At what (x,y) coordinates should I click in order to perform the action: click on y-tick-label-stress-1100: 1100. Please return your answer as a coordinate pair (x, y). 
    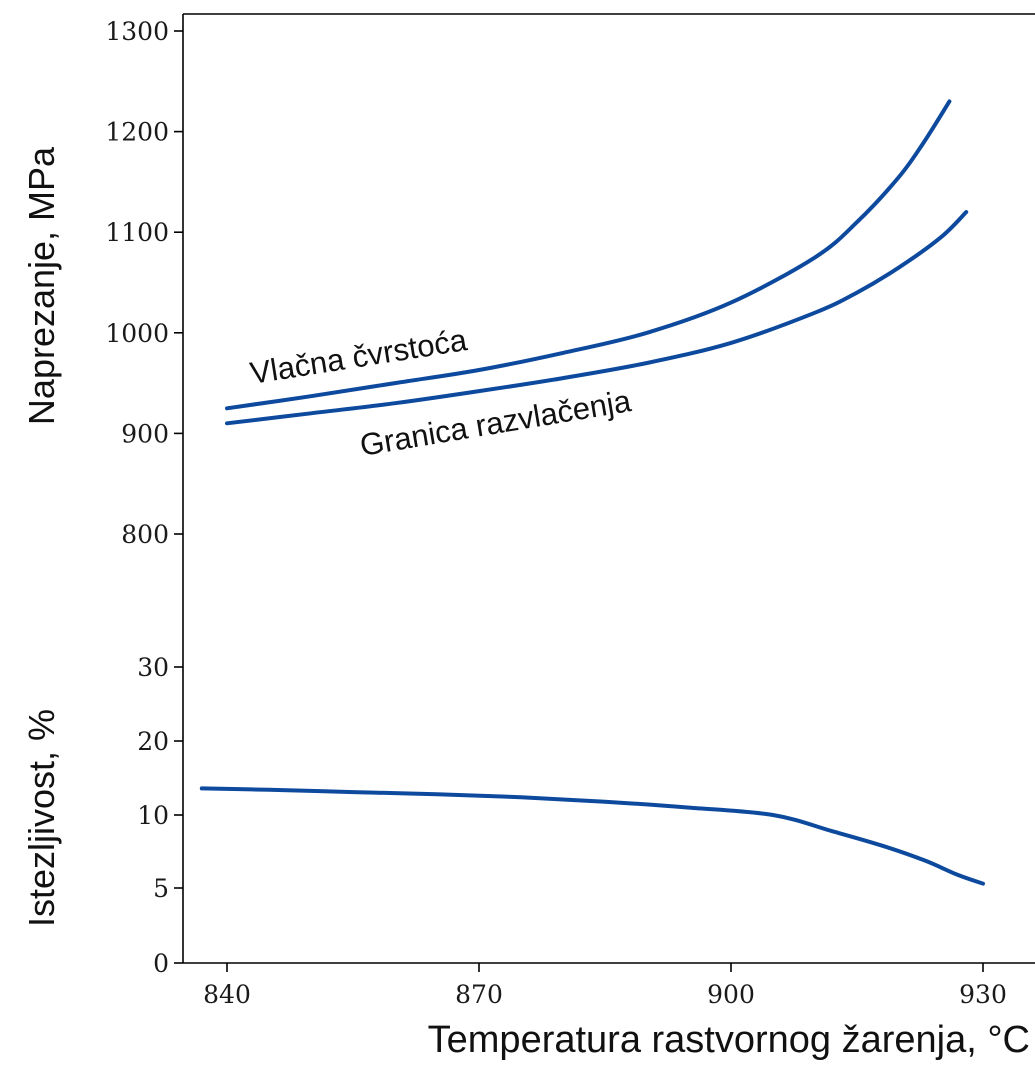
    Looking at the image, I should click on (137, 232).